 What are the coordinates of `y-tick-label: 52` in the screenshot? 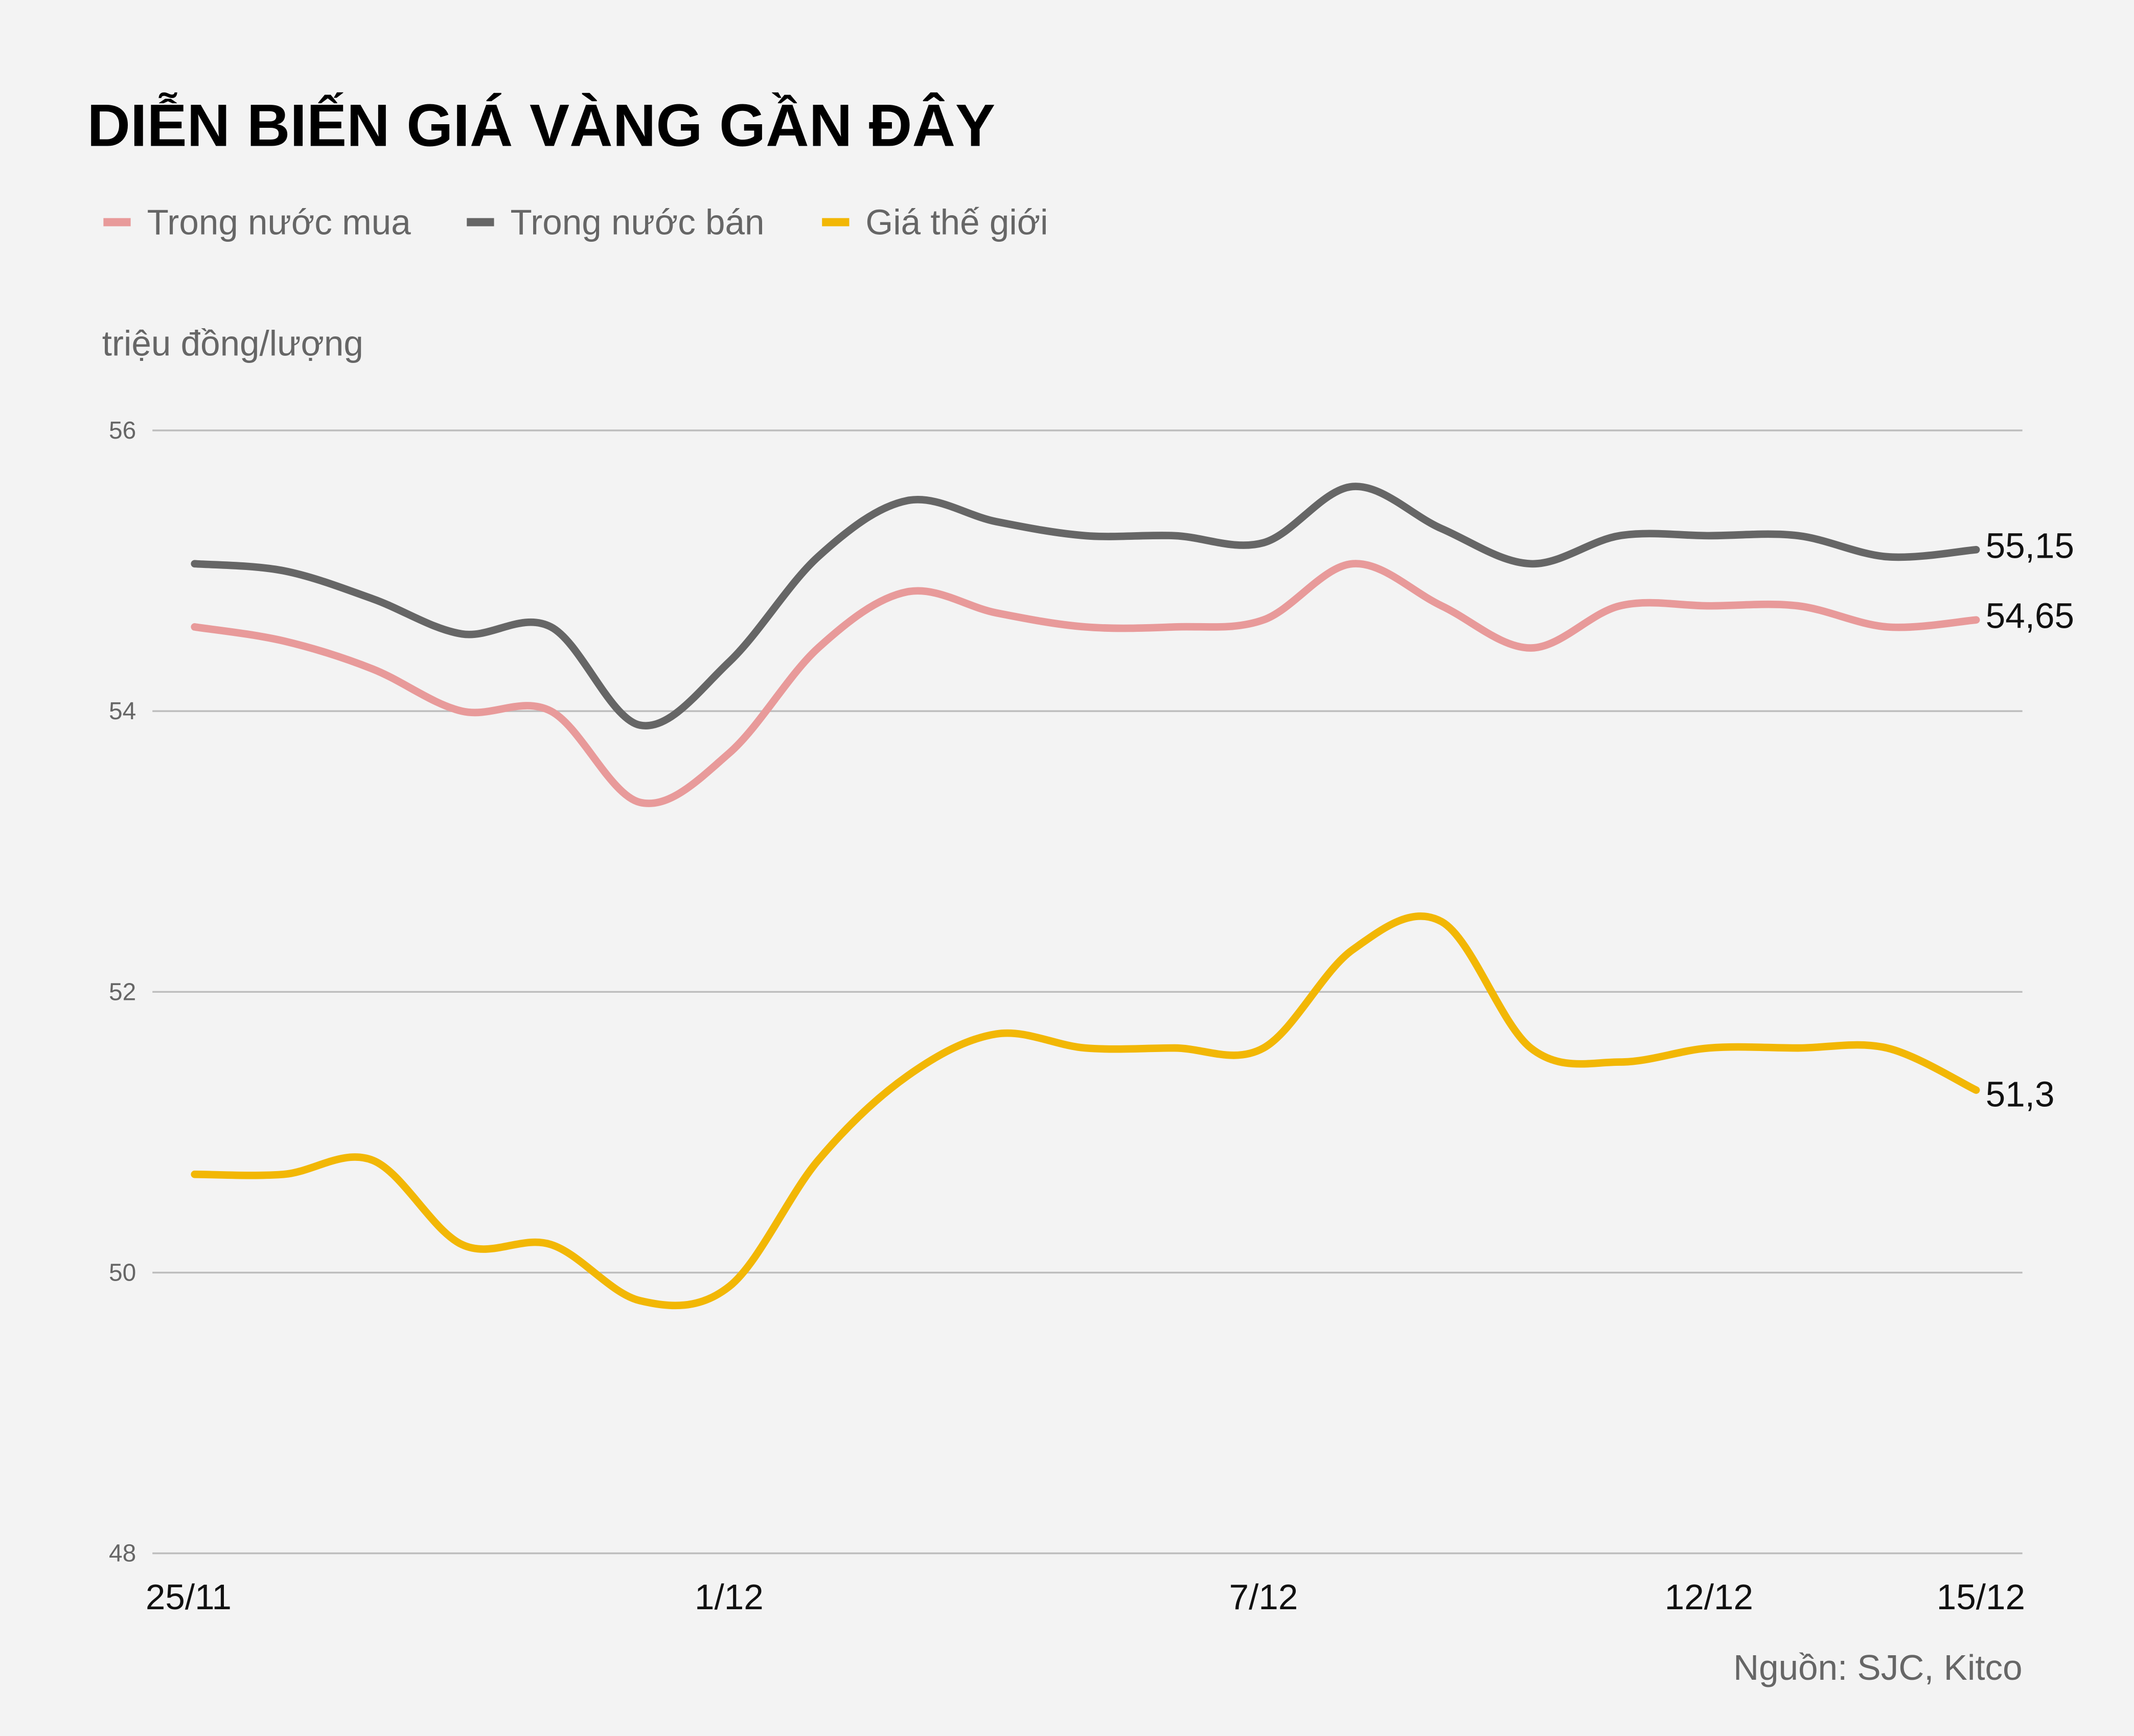 It's located at (122, 992).